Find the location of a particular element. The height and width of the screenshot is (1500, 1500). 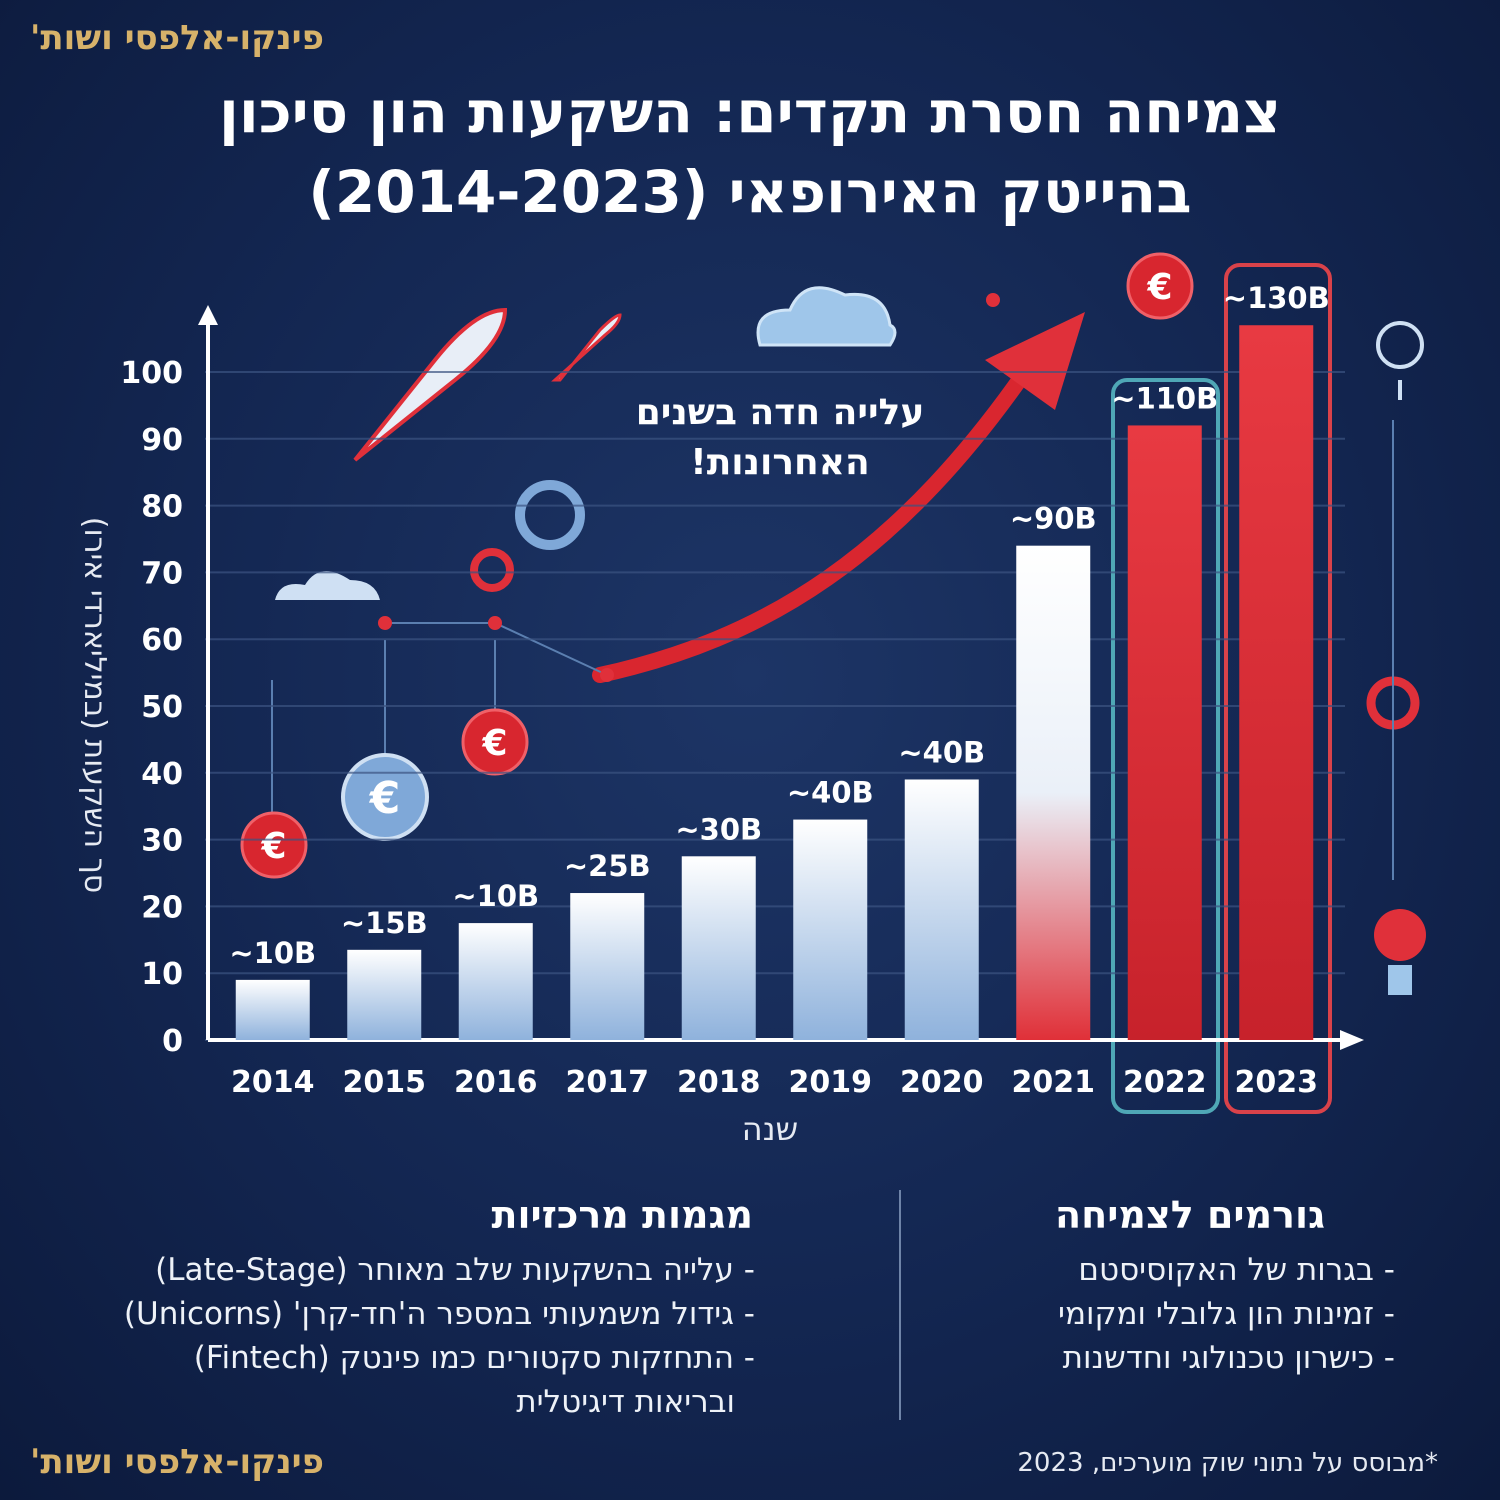

y-axis-label: סך השקעות (במיליארדי אירו) is located at coordinates (94, 705).